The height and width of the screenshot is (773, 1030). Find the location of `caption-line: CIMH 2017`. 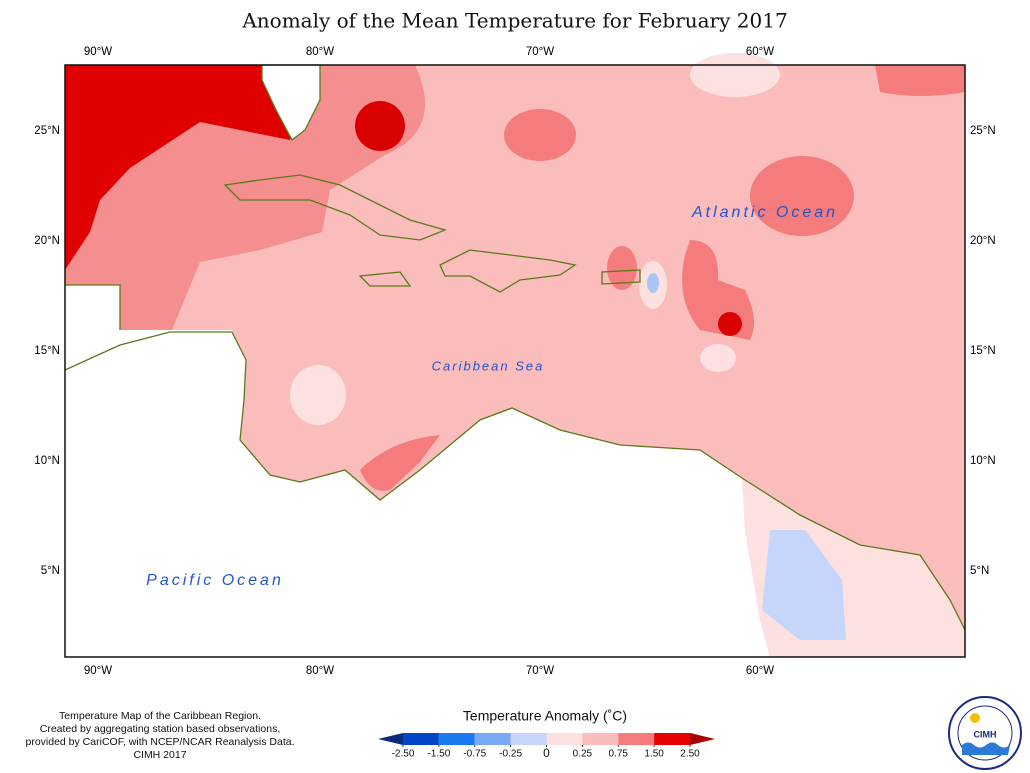

caption-line: CIMH 2017 is located at coordinates (159, 755).